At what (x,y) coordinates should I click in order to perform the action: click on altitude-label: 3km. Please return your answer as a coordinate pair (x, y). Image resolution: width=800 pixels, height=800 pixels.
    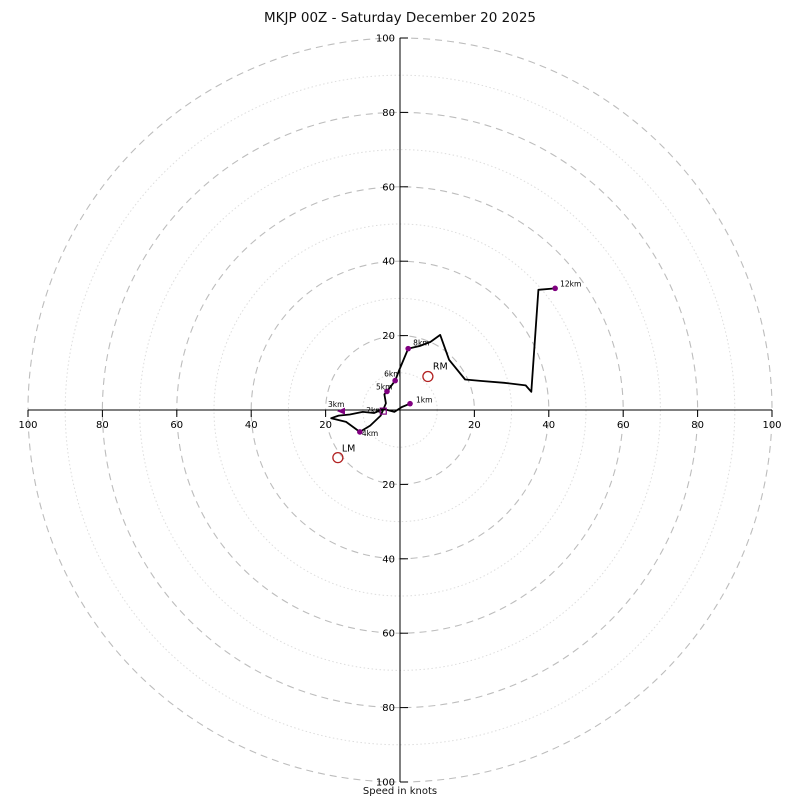
    Looking at the image, I should click on (336, 404).